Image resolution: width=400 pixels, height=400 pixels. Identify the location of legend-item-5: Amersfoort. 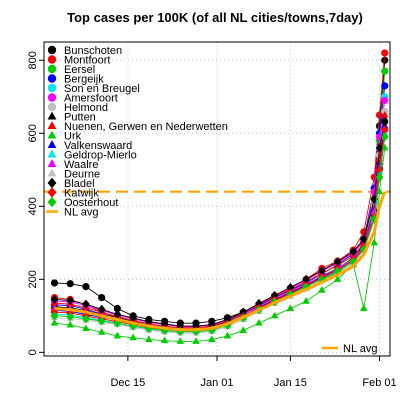
(82, 99).